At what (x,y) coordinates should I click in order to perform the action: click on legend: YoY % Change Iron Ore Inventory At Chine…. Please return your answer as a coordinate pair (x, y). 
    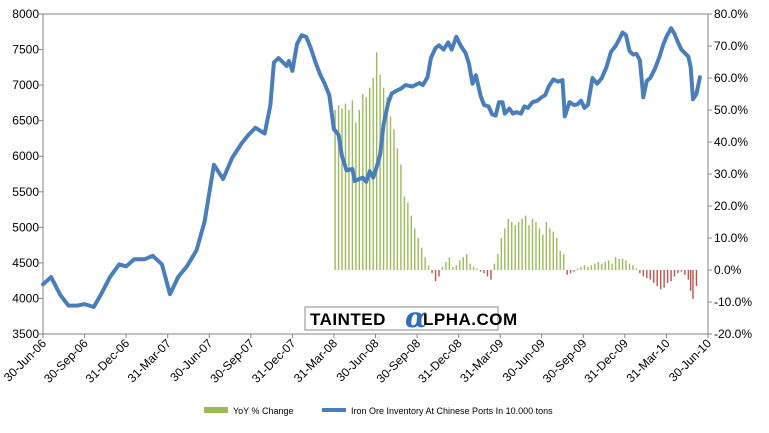
    Looking at the image, I should click on (378, 411).